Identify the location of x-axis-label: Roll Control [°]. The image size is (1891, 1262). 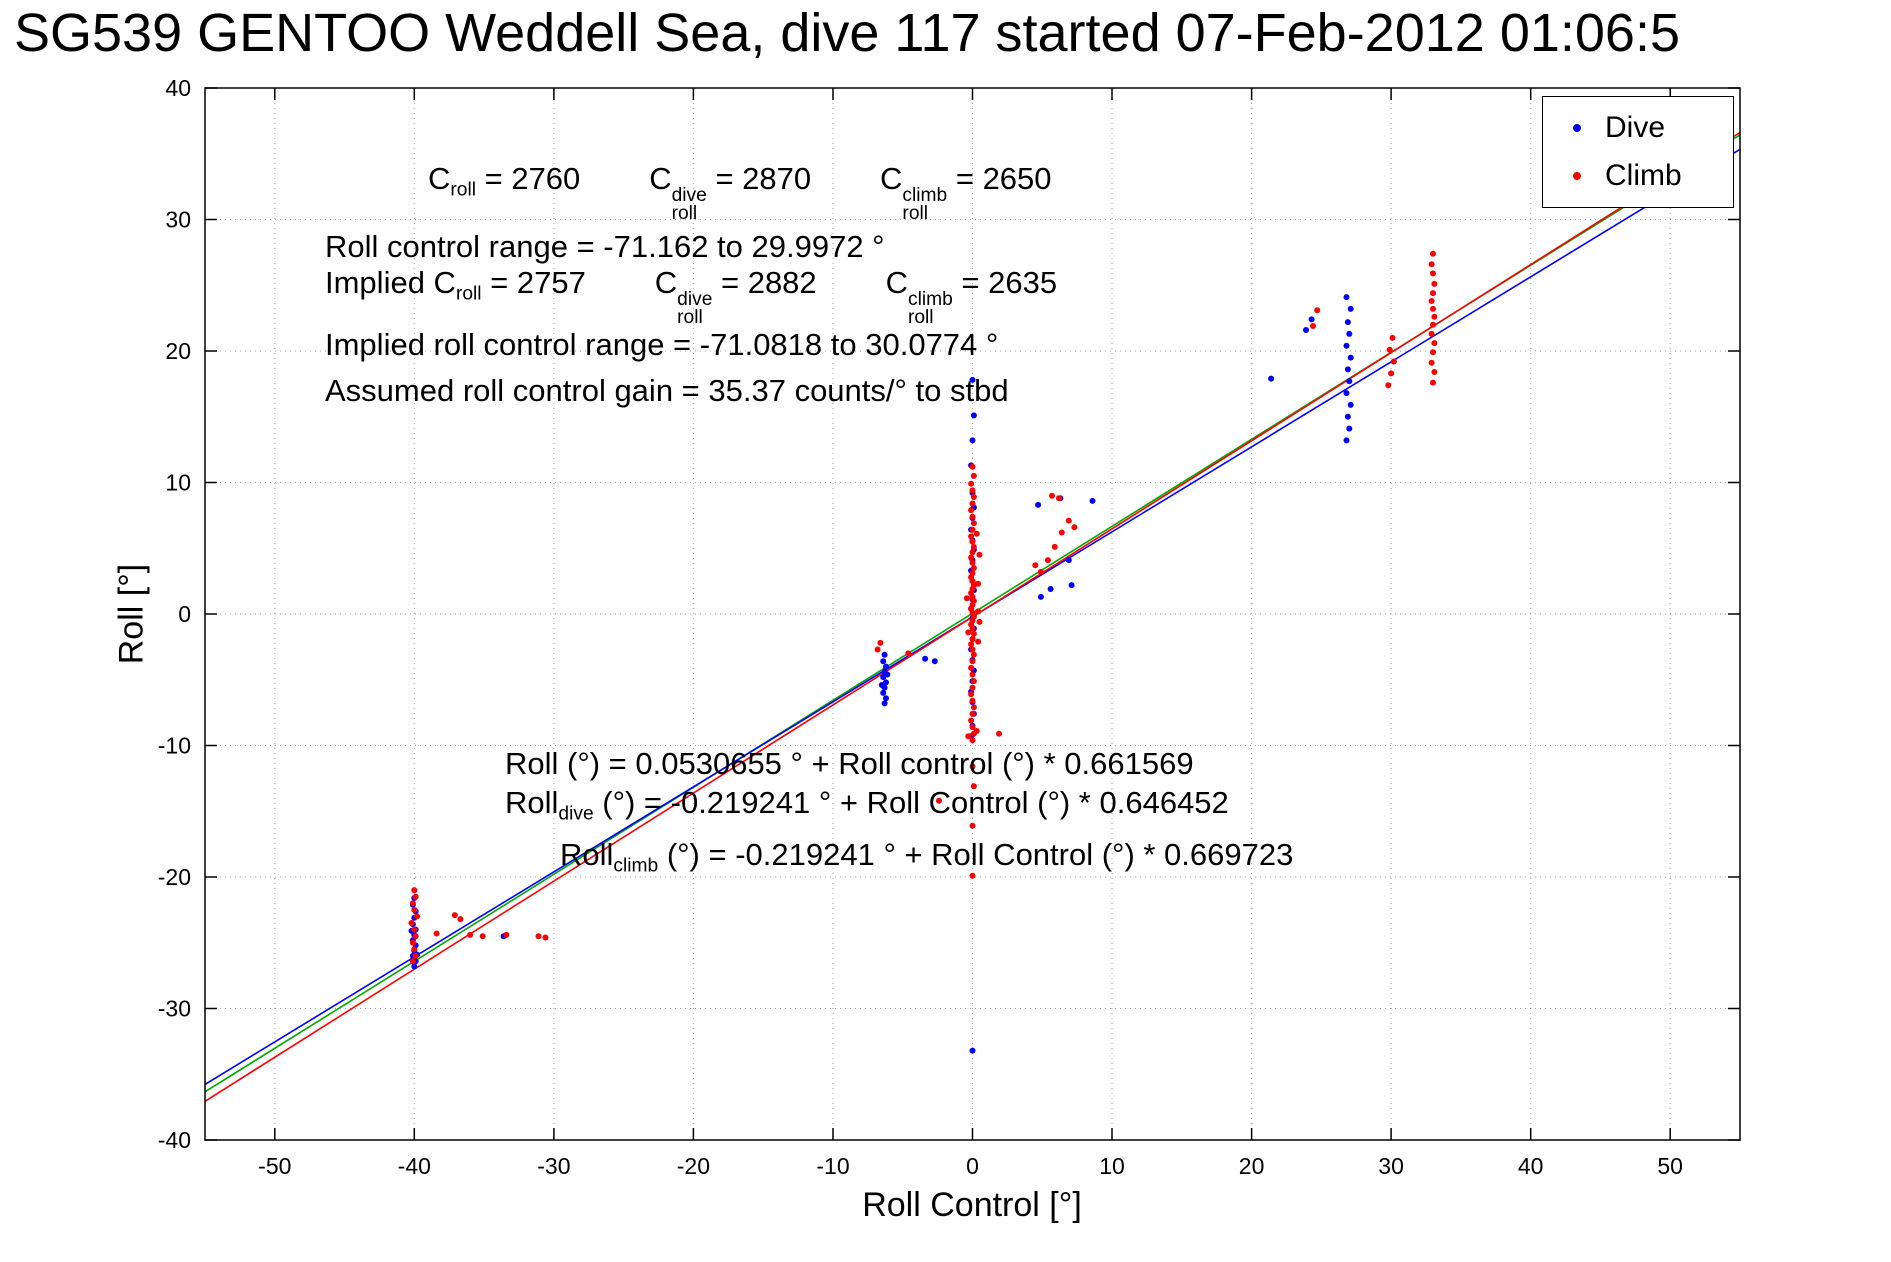
(972, 1205).